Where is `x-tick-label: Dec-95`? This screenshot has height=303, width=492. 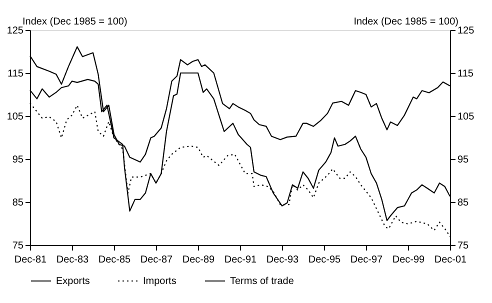 x-tick-label: Dec-95 is located at coordinates (325, 260).